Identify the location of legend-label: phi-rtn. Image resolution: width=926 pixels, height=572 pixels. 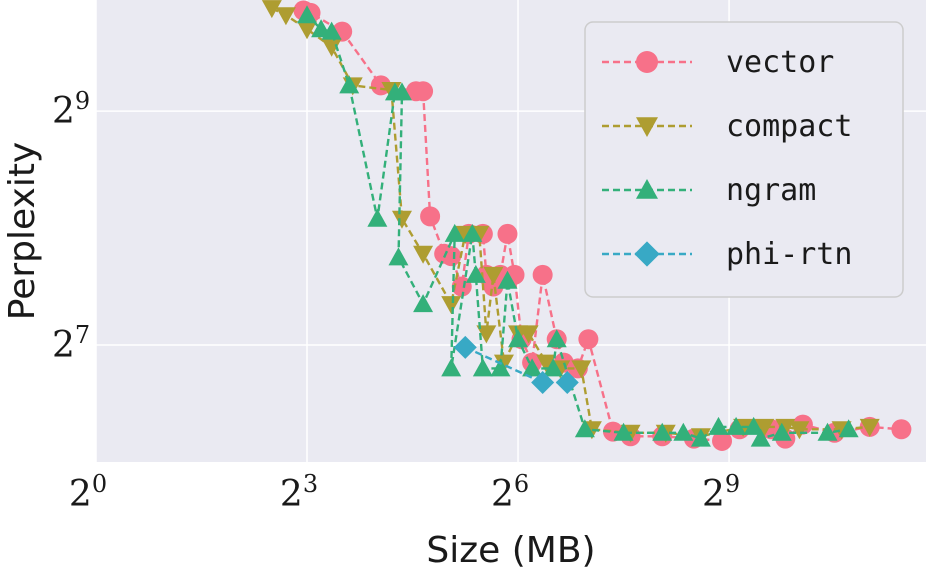
(789, 254).